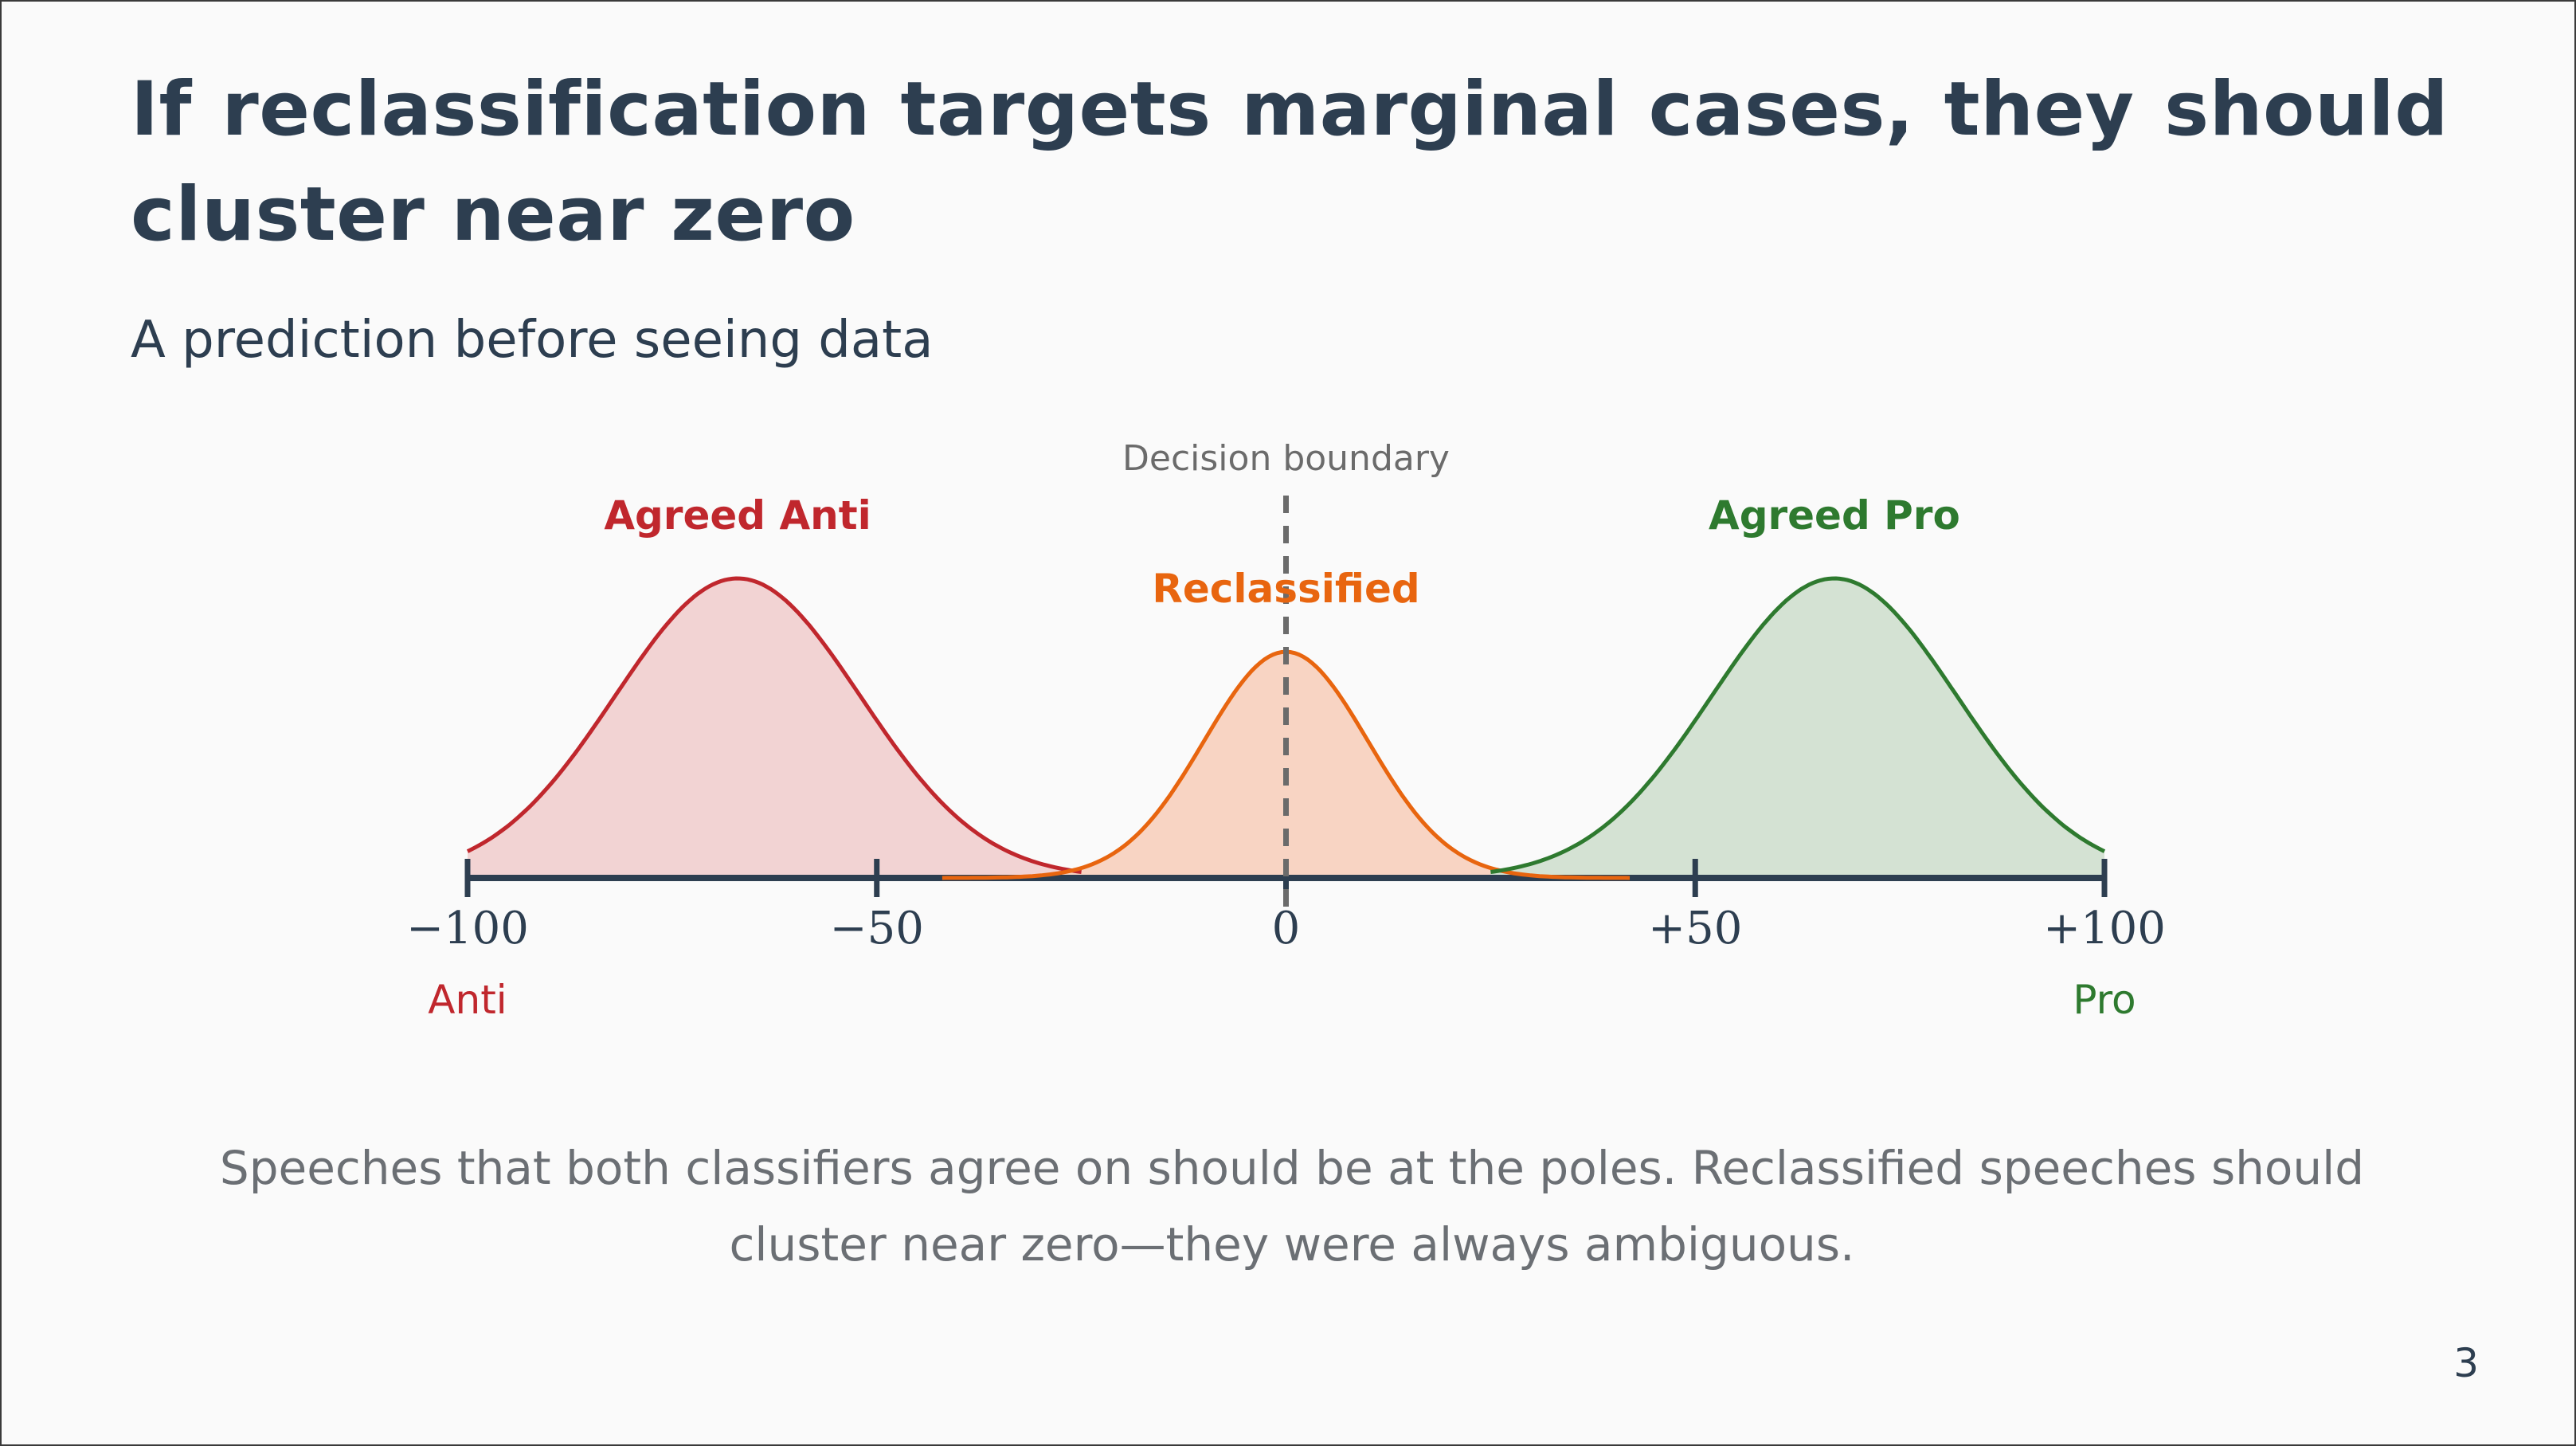 The height and width of the screenshot is (1446, 2576). I want to click on anti-pole-label: Anti, so click(467, 1000).